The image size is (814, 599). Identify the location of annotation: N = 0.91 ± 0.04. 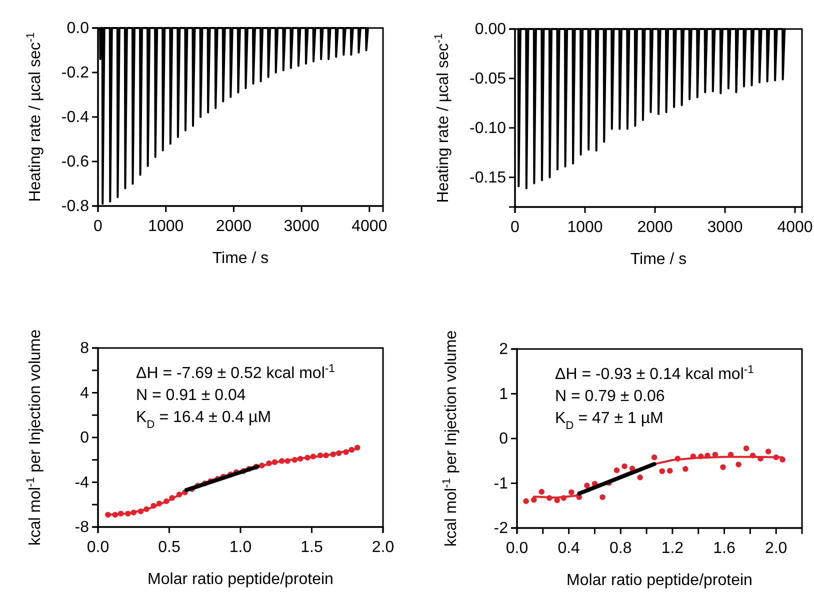
(191, 395).